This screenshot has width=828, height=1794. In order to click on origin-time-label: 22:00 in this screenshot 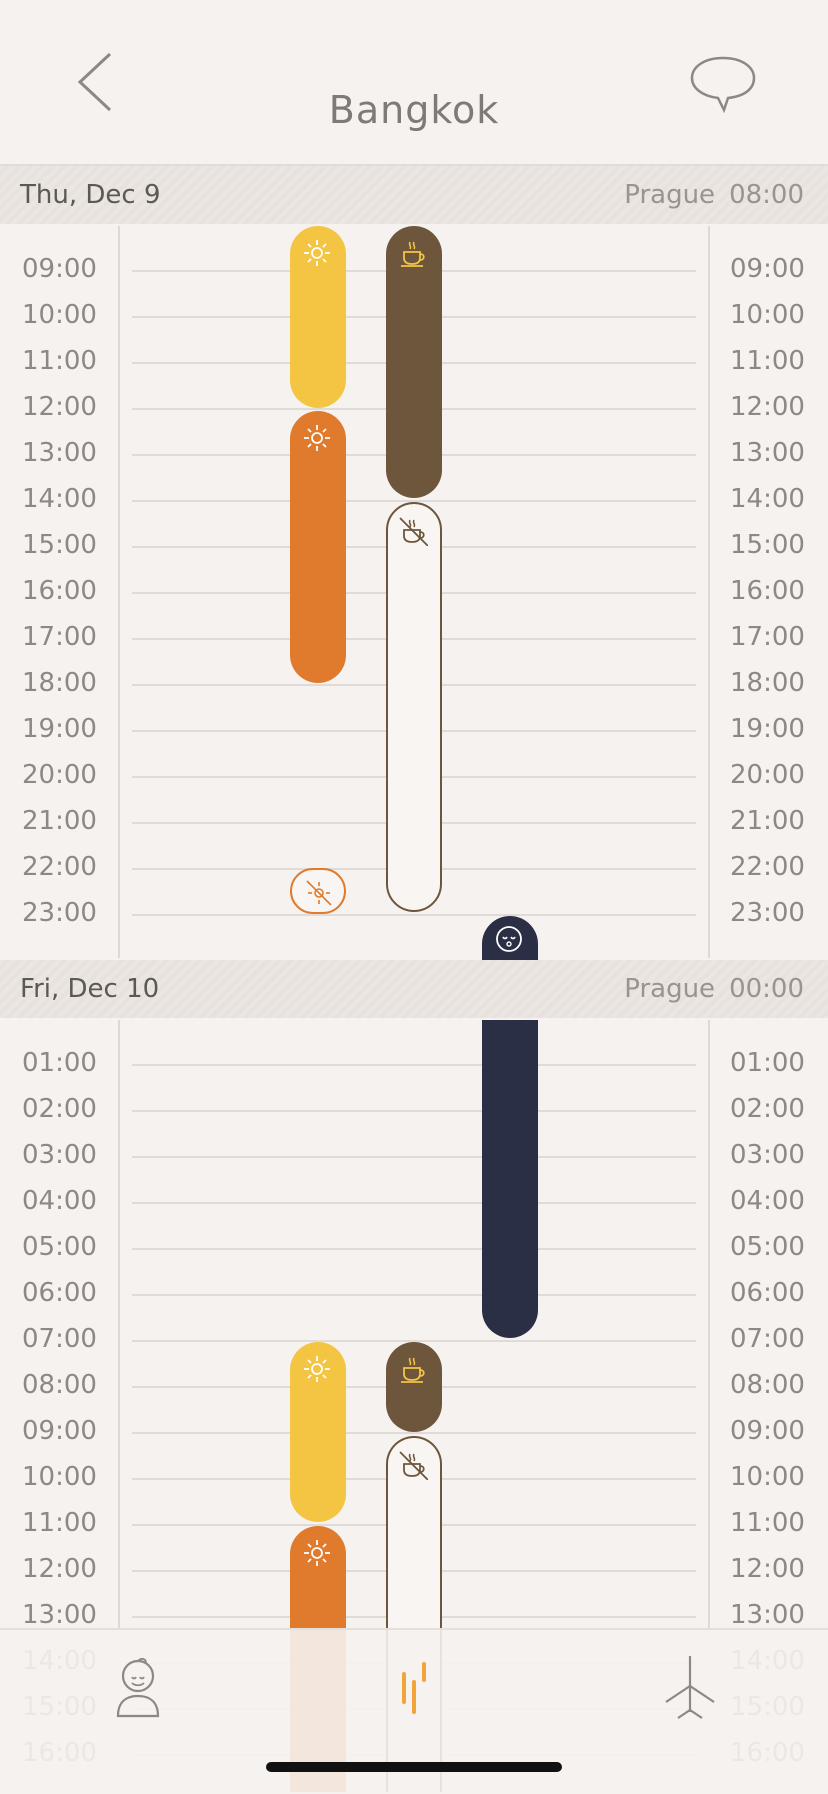, I will do `click(767, 867)`.